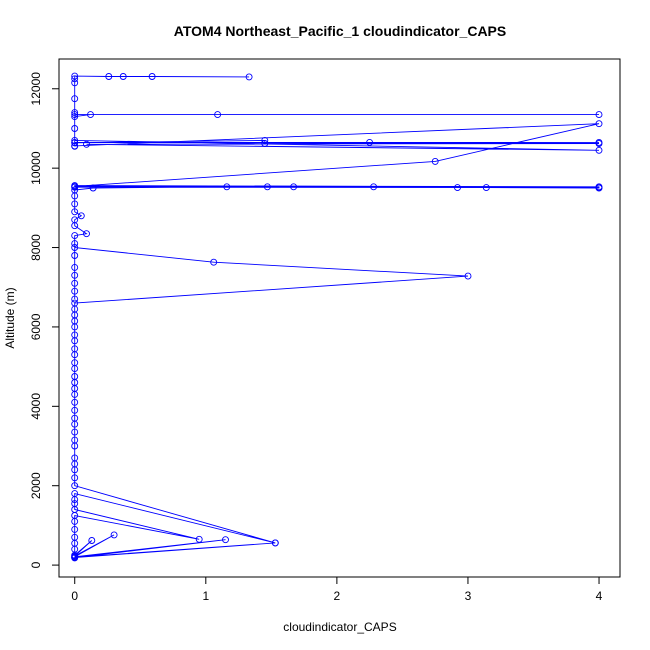 The height and width of the screenshot is (650, 650). Describe the element at coordinates (36, 485) in the screenshot. I see `y-tick-label-1: 2000` at that location.